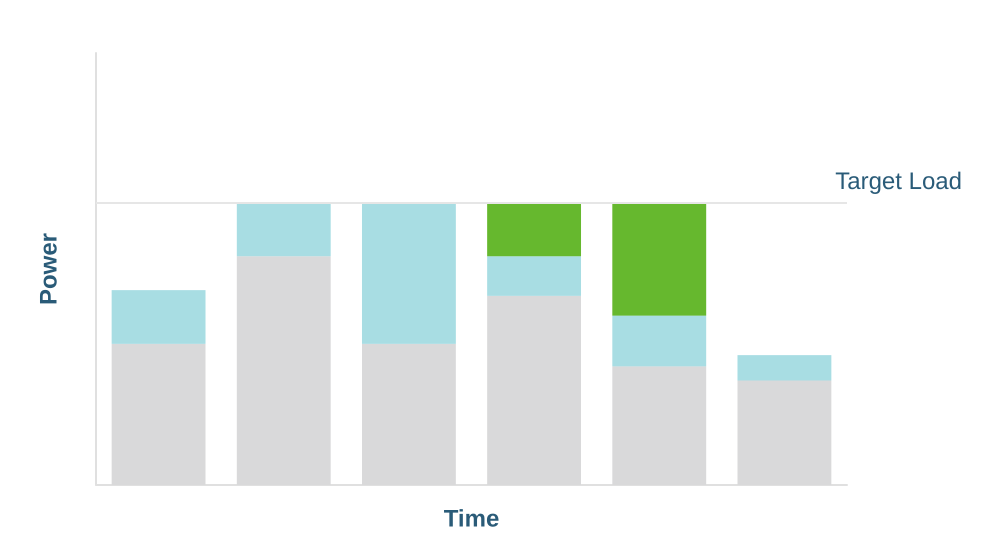  Describe the element at coordinates (898, 182) in the screenshot. I see `ref-line-label: Target Load` at that location.